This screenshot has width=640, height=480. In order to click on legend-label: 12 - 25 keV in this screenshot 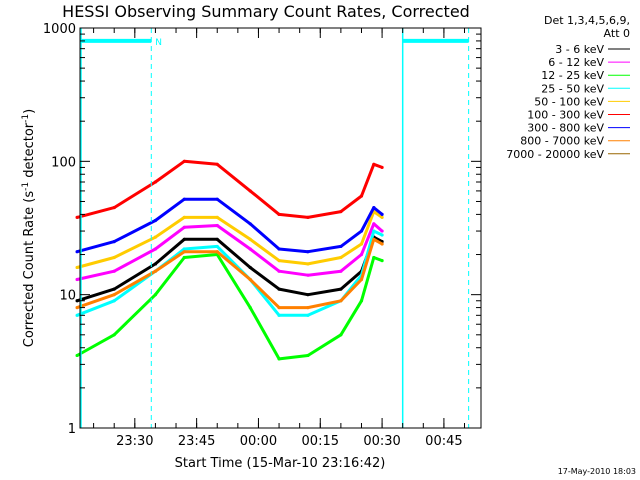, I will do `click(572, 75)`.